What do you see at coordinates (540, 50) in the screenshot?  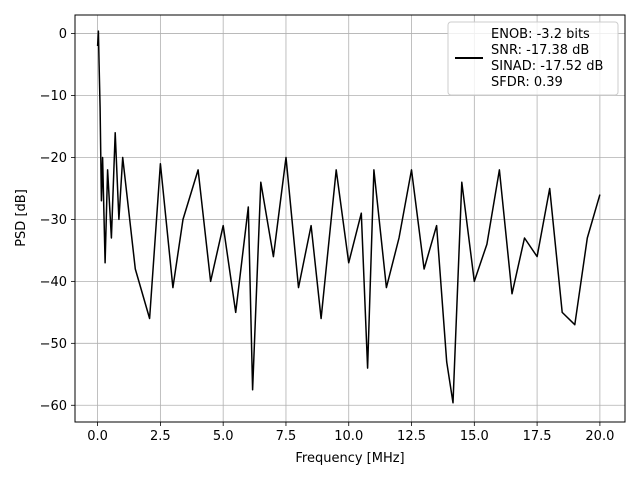 I see `legend-entry-snr: SNR: -17.38 dB` at bounding box center [540, 50].